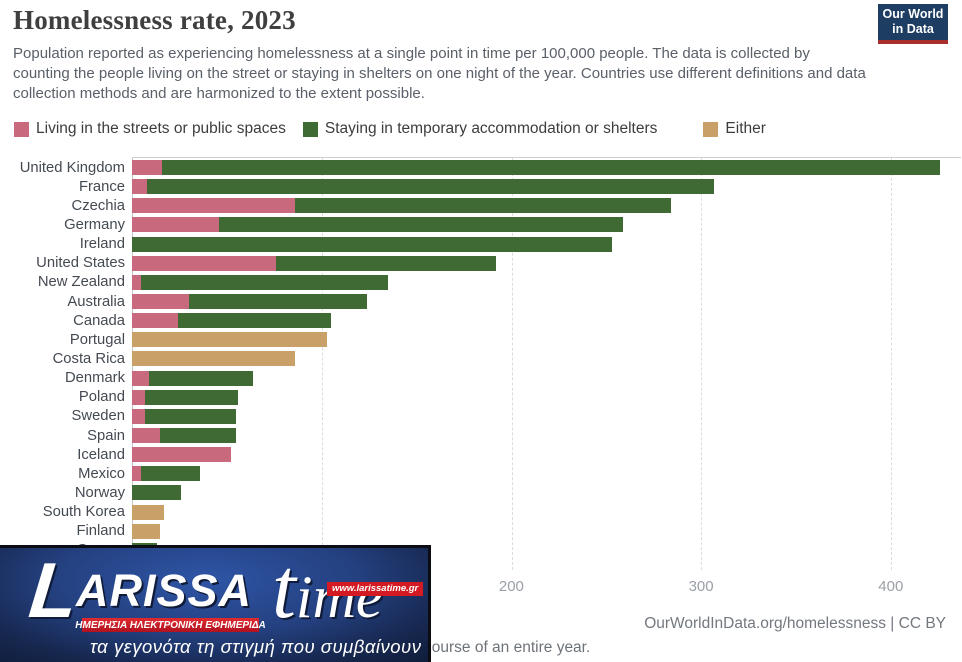  I want to click on table-row: Germany, so click(481, 224).